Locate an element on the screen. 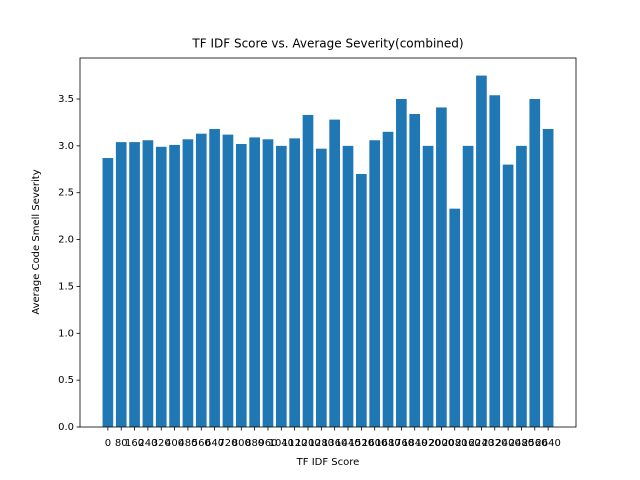 This screenshot has height=480, width=640. x-tick-label: 2400 is located at coordinates (507, 443).